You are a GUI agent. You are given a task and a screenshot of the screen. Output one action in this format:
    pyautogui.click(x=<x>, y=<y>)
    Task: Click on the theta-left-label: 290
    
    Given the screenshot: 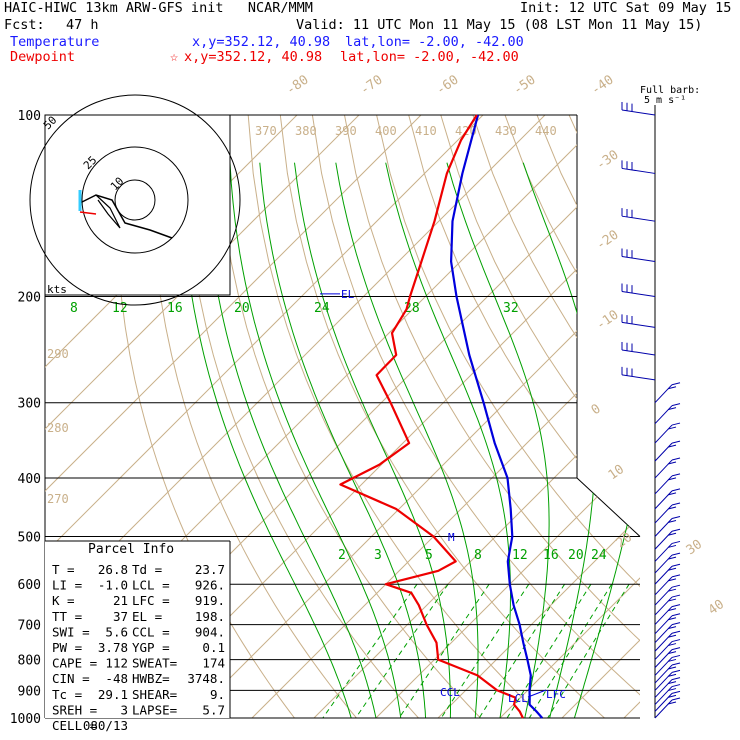 What is the action you would take?
    pyautogui.click(x=58, y=354)
    